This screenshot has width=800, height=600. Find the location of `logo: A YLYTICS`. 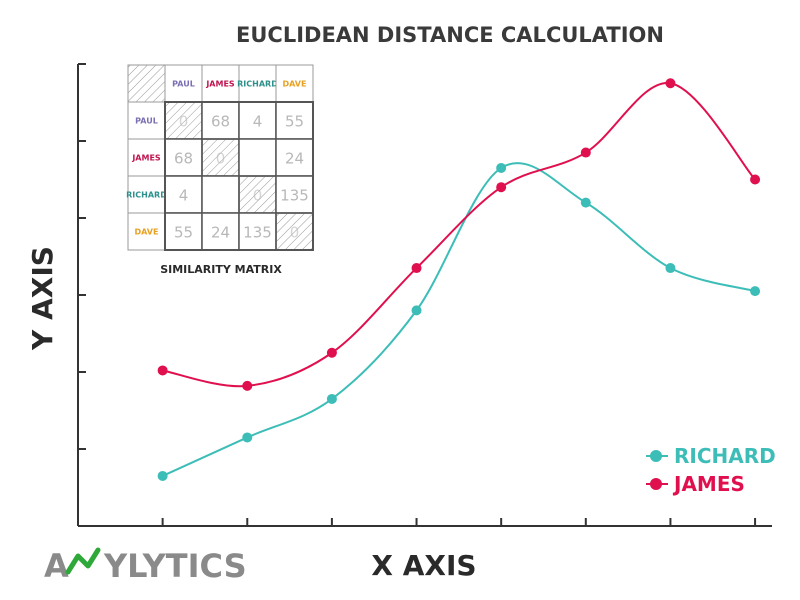

logo: A YLYTICS is located at coordinates (145, 566).